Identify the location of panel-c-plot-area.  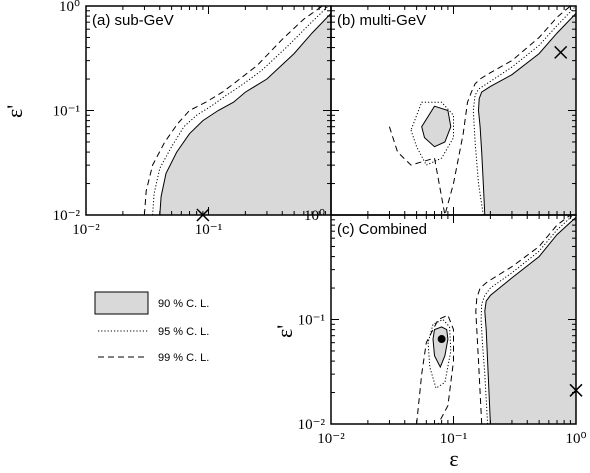
(496, 319).